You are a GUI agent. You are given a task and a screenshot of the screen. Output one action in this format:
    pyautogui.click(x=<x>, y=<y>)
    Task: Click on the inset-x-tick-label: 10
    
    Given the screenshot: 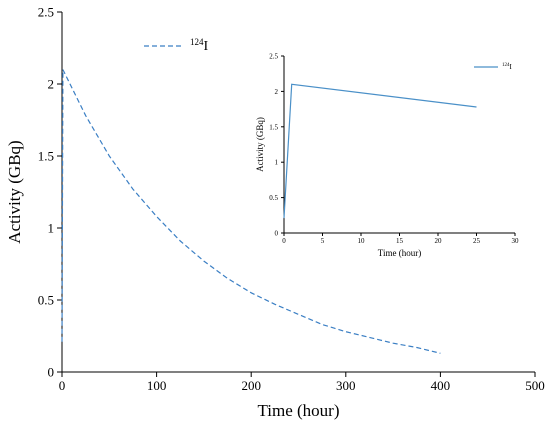 What is the action you would take?
    pyautogui.click(x=362, y=241)
    